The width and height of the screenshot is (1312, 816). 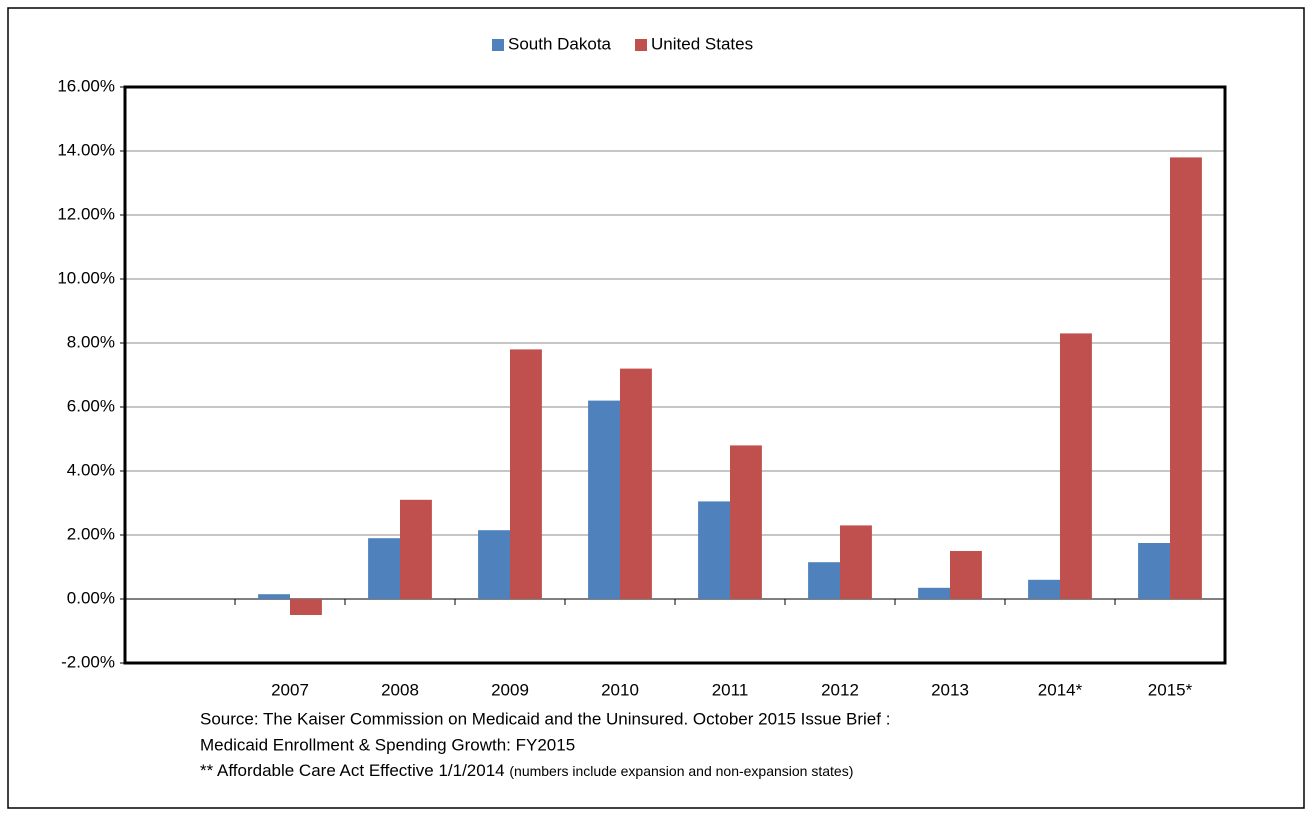 I want to click on x-tick-label: 2008, so click(x=400, y=689).